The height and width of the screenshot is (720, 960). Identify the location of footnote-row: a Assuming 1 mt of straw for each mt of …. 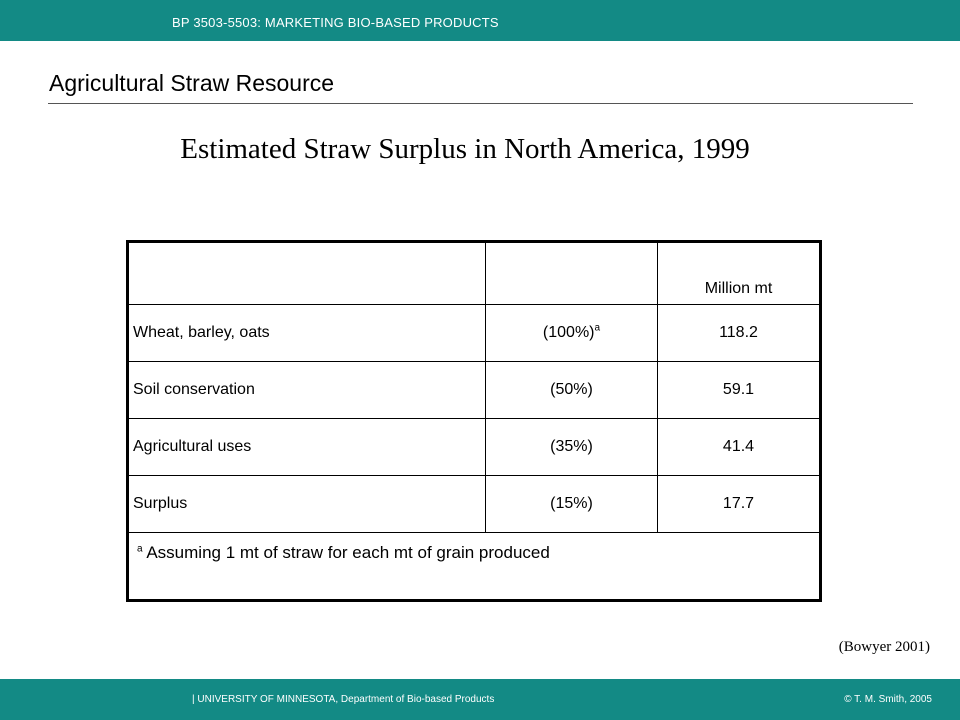
(474, 566).